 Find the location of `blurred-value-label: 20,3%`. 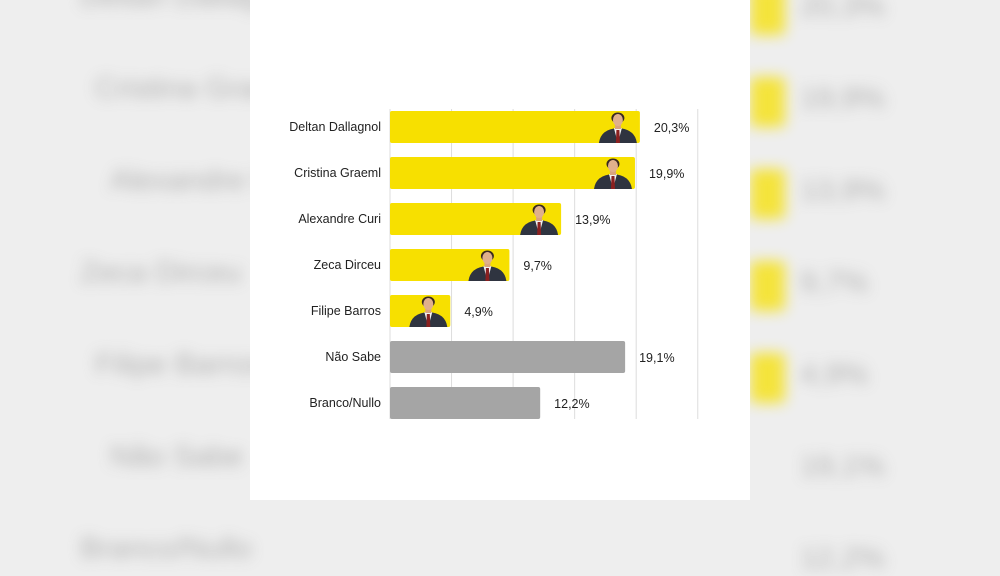

blurred-value-label: 20,3% is located at coordinates (843, 11).